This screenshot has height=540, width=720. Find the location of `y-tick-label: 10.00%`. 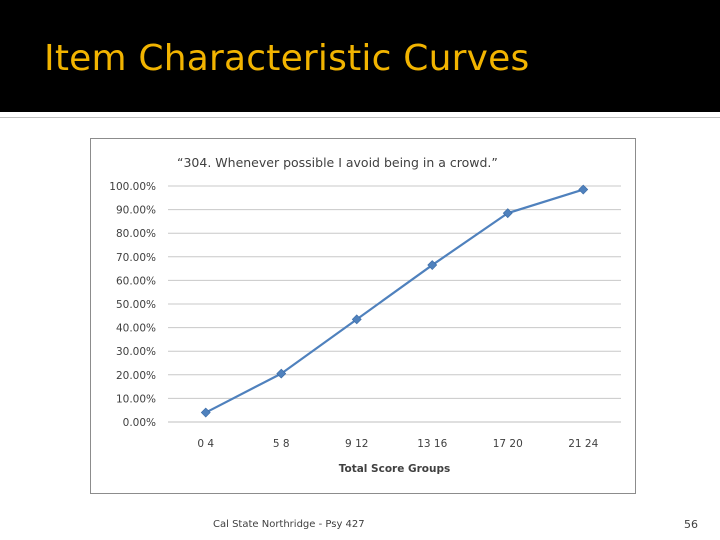

y-tick-label: 10.00% is located at coordinates (136, 399).